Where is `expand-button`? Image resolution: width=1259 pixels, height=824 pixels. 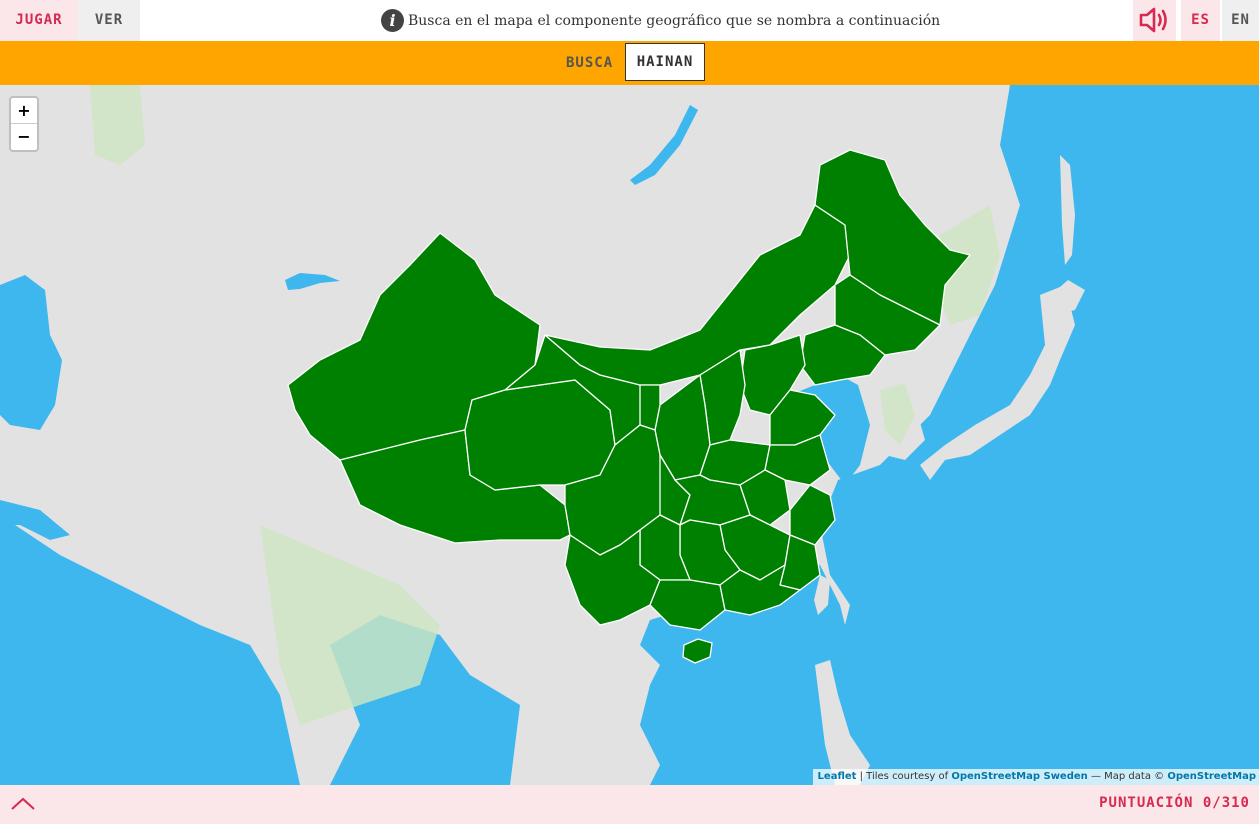 expand-button is located at coordinates (23, 803).